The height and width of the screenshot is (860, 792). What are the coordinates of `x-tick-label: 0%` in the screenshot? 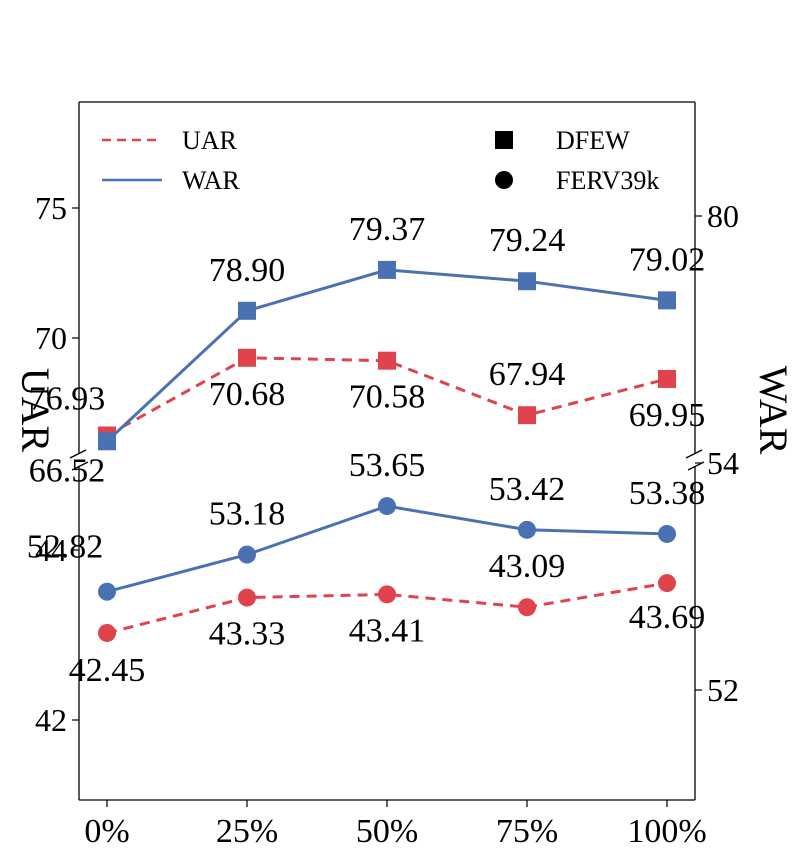 It's located at (106, 831).